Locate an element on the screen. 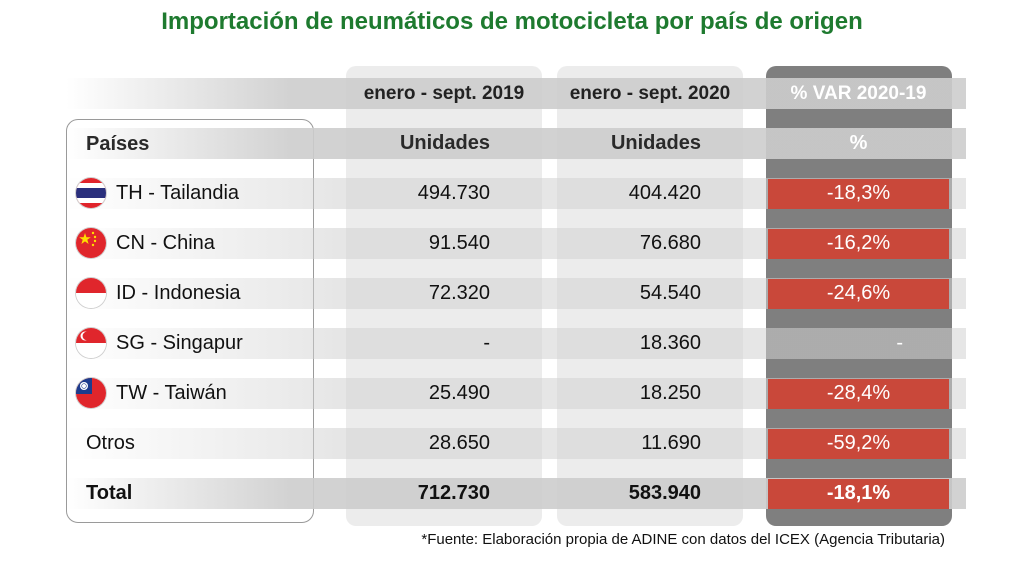 The height and width of the screenshot is (579, 1024). header-var: % VAR 2020-19 is located at coordinates (858, 93).